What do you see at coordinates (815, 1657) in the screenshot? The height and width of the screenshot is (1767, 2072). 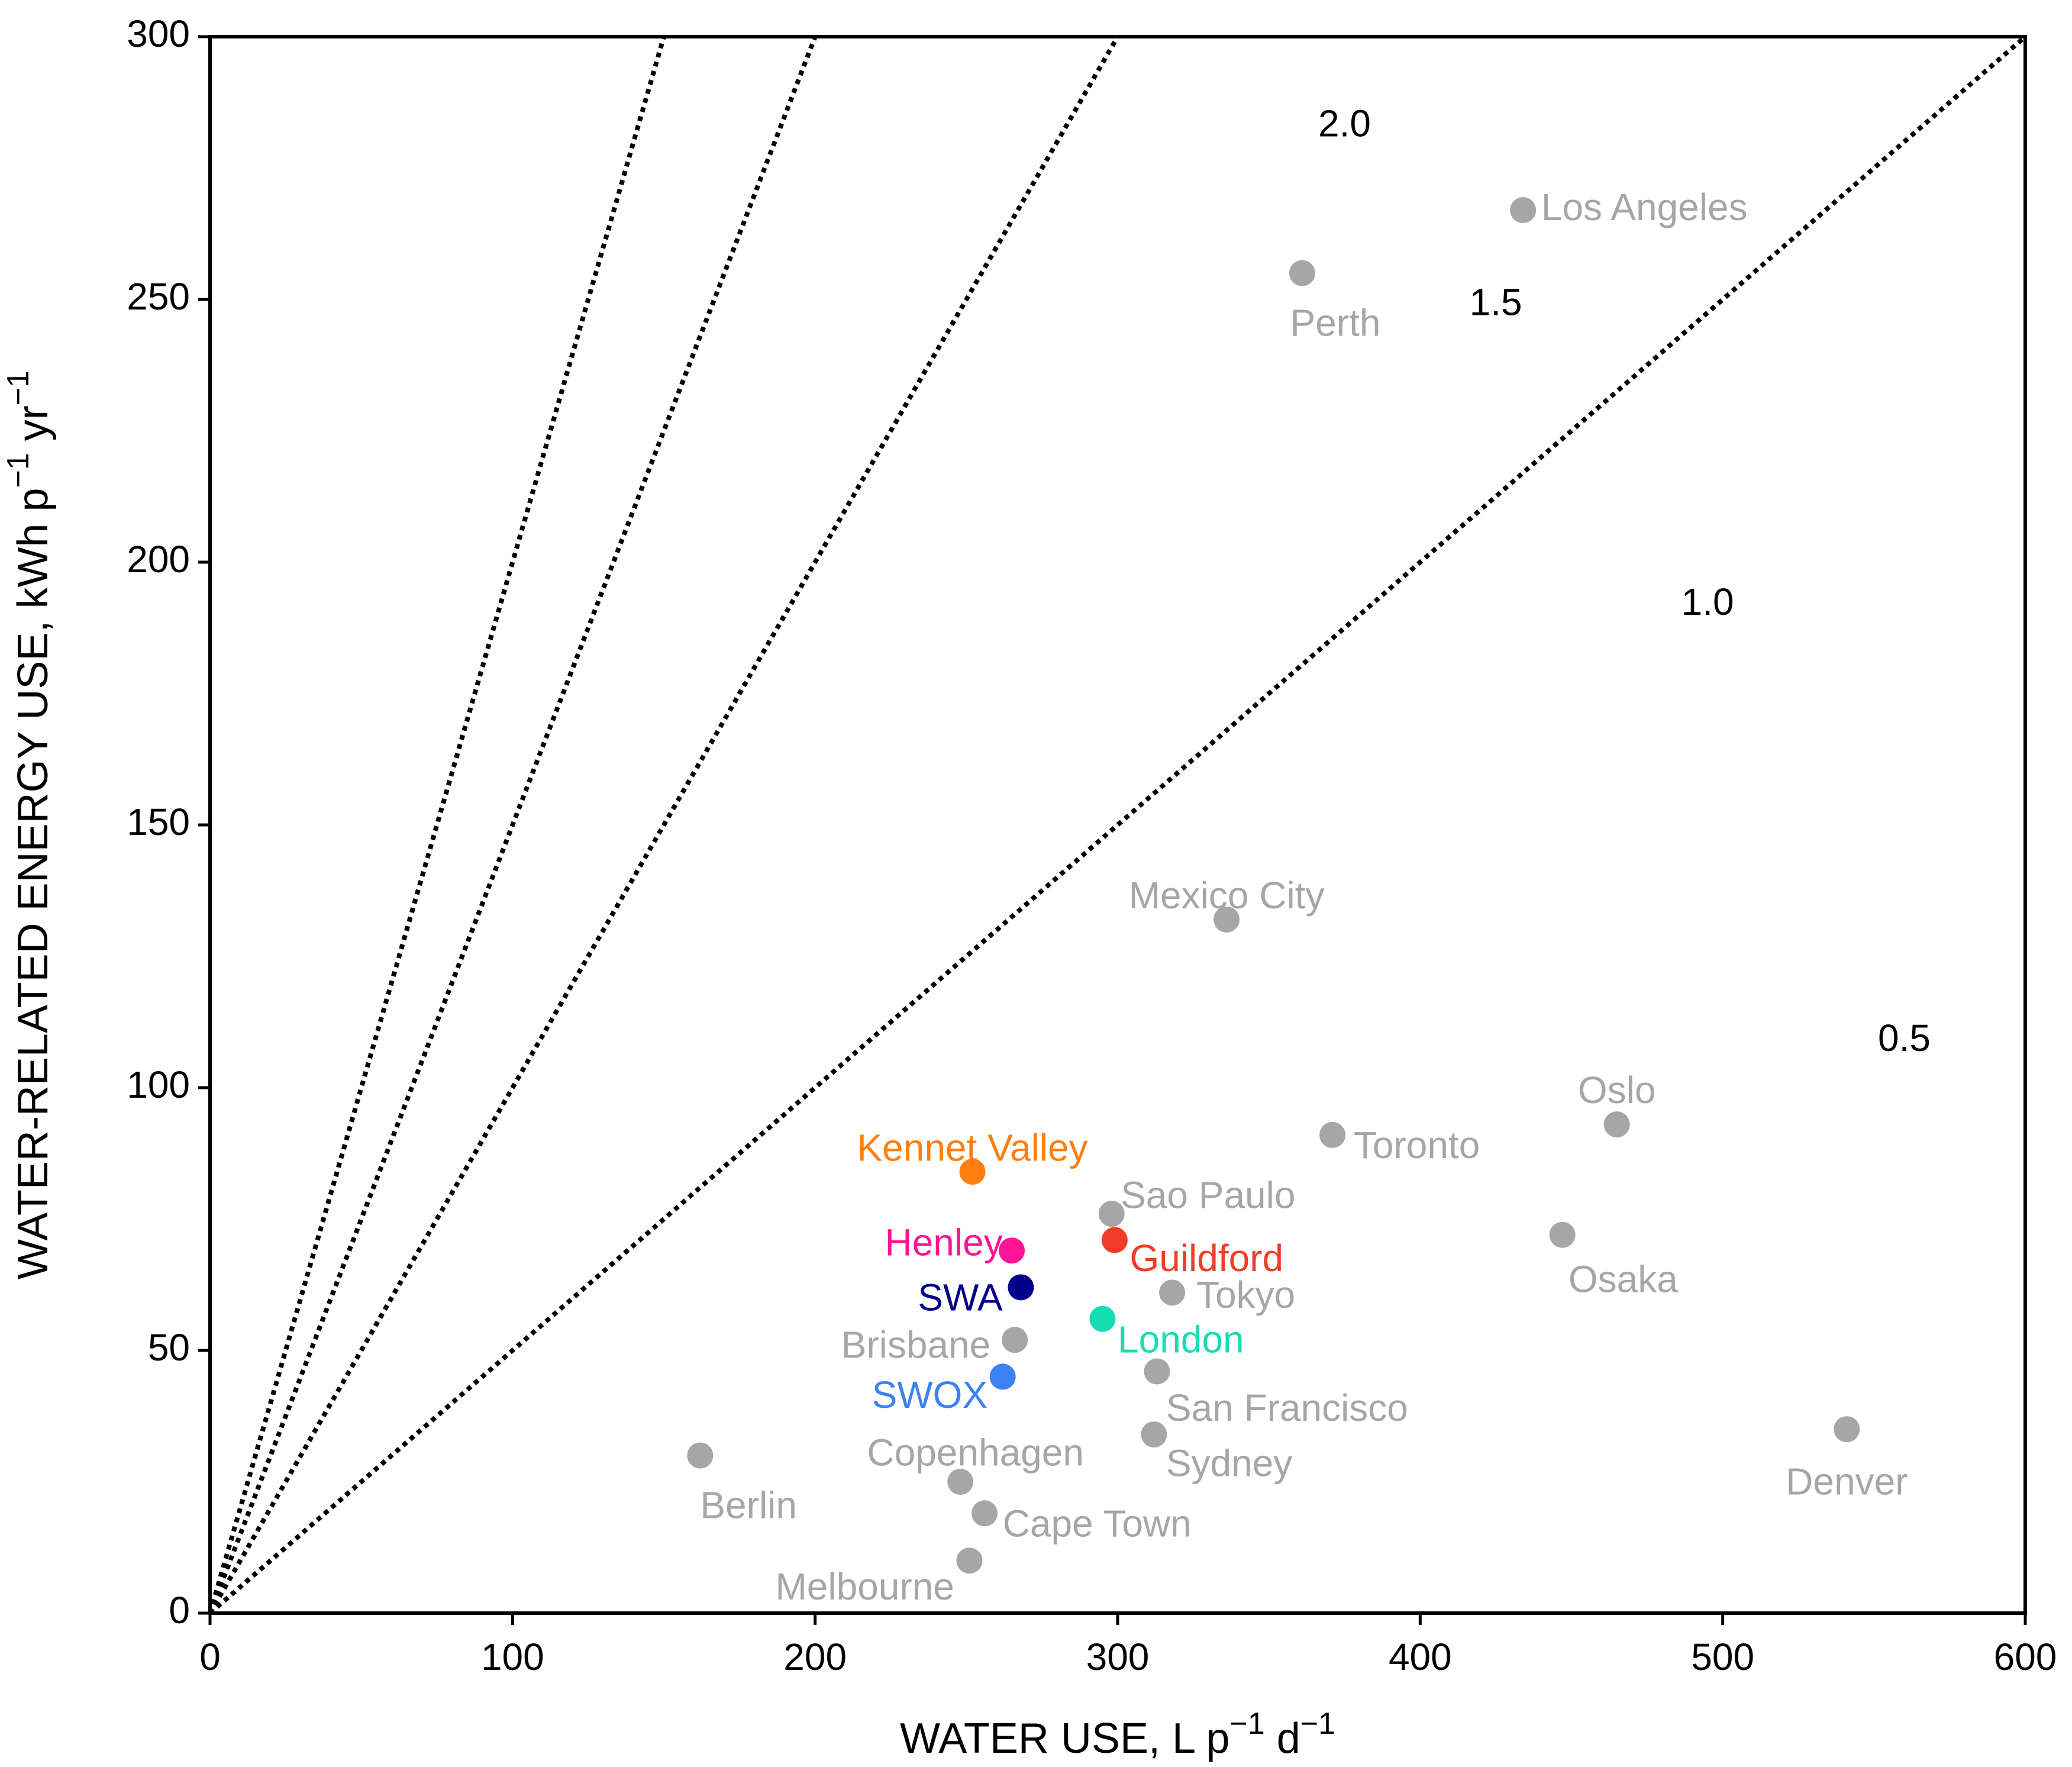 I see `x-tick-label: 200` at bounding box center [815, 1657].